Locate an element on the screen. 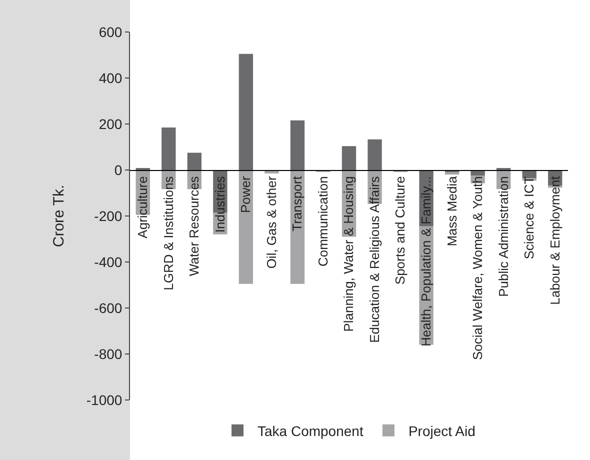 The height and width of the screenshot is (460, 590). x-tick-label: Agriculture is located at coordinates (142, 207).